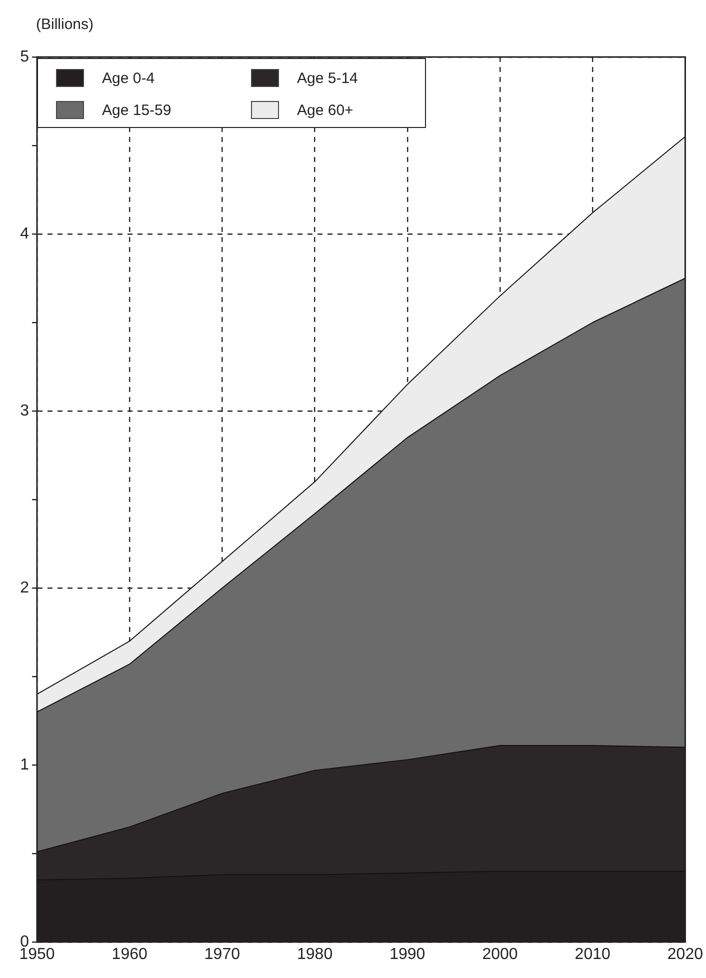 The height and width of the screenshot is (978, 706). Describe the element at coordinates (37, 955) in the screenshot. I see `x-tick-label: 1950` at that location.